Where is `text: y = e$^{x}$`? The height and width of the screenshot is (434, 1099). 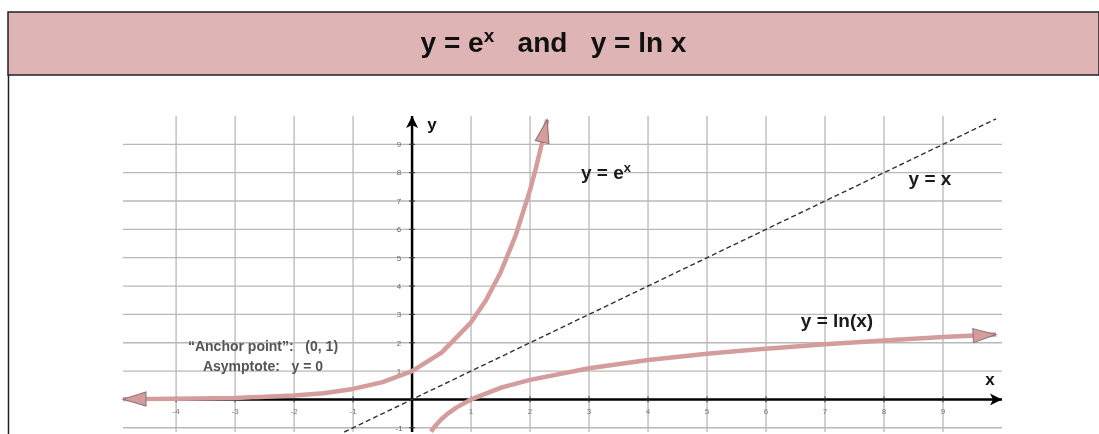
text: y = e$^{x}$ is located at coordinates (606, 171).